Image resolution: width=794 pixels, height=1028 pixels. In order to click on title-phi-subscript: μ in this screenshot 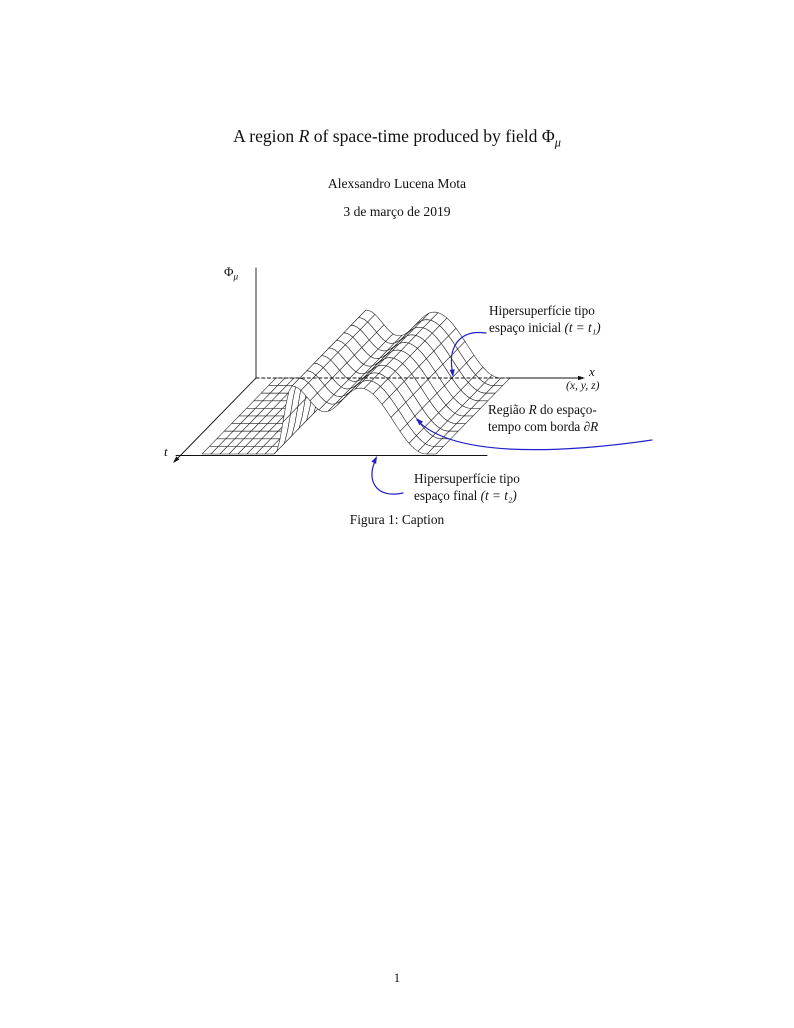, I will do `click(557, 142)`.